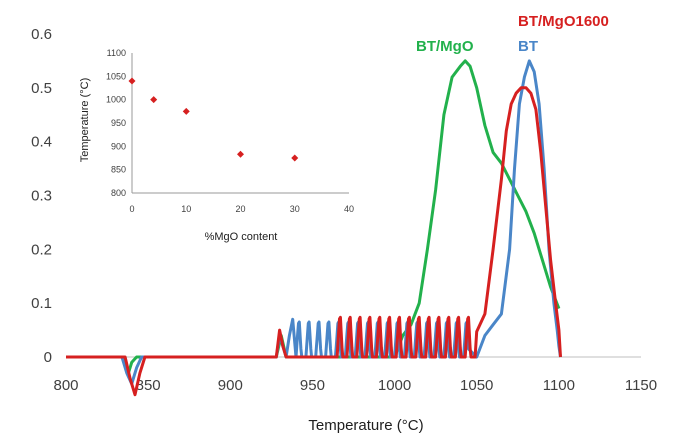 The image size is (677, 437). What do you see at coordinates (85, 120) in the screenshot?
I see `inset-y-axis-title: Temperature (°C)` at bounding box center [85, 120].